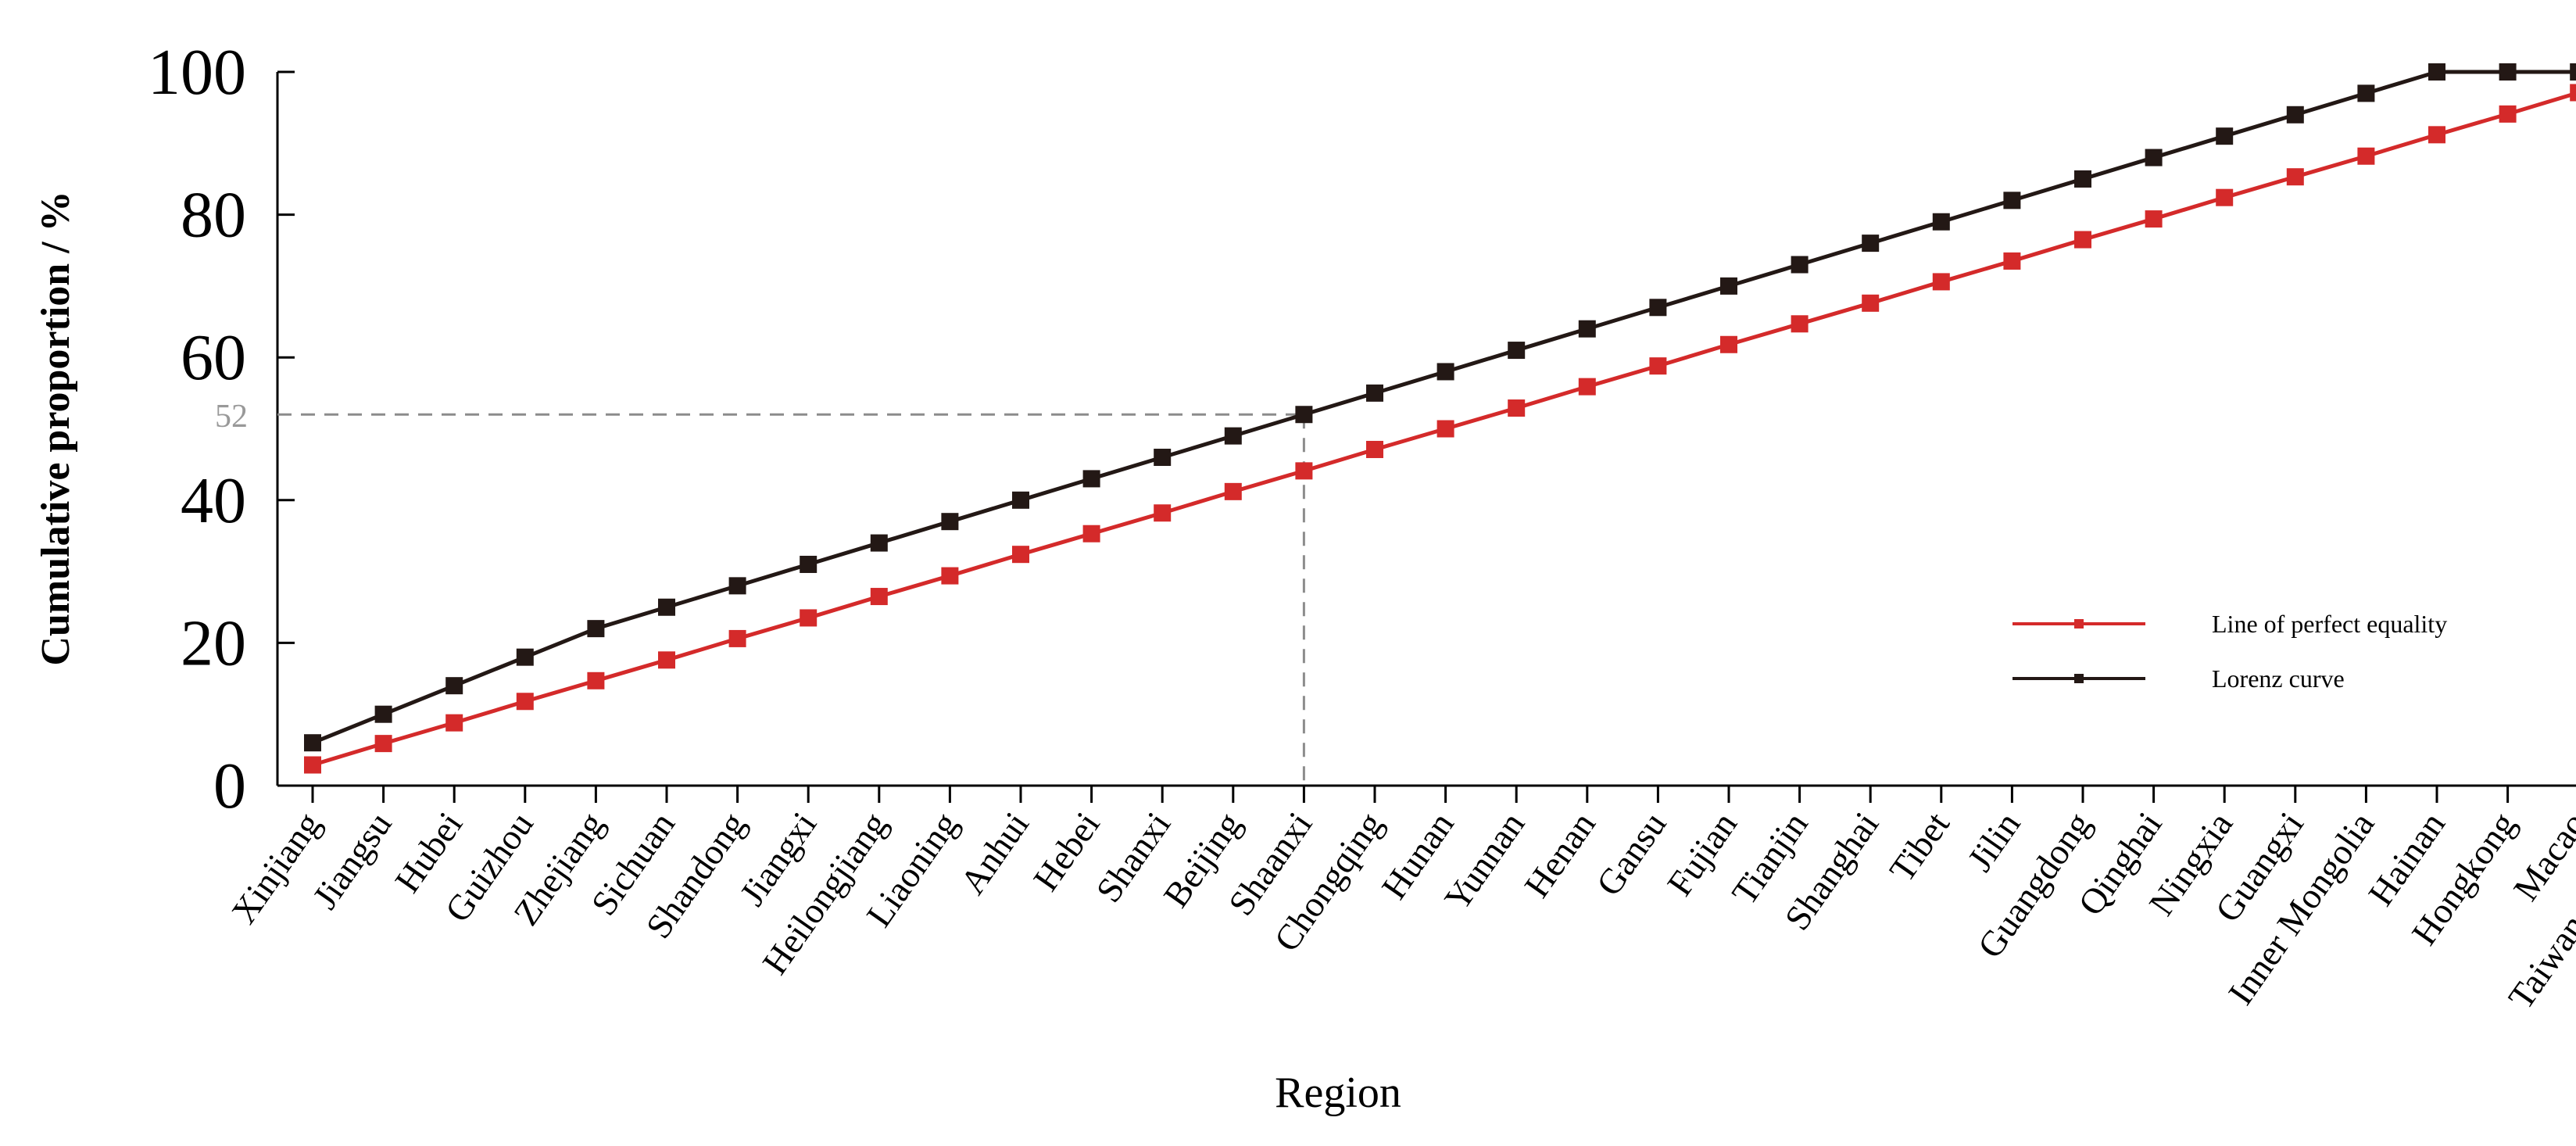  Describe the element at coordinates (1941, 282) in the screenshot. I see `data-point-line-of-perfect-equality-tibet` at that location.